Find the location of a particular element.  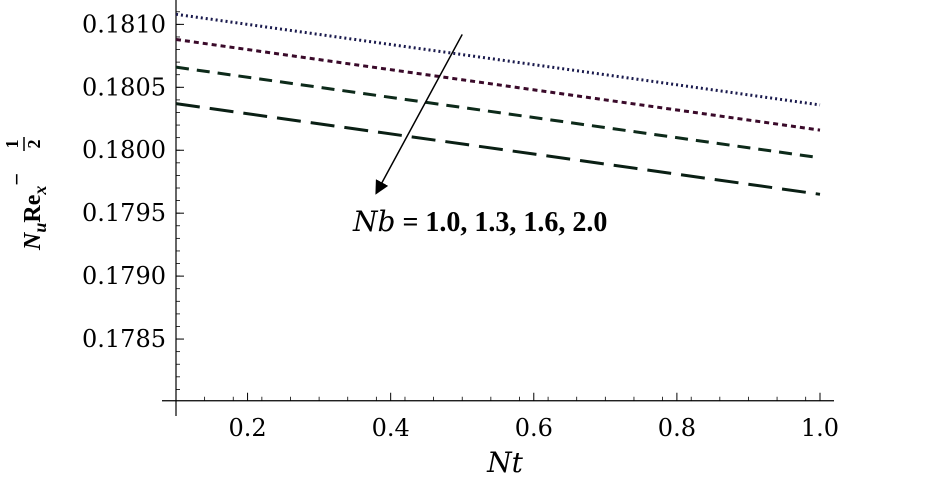

annotation-values: = 1.0, 1.3, 1.6, 2.0 is located at coordinates (501, 222).